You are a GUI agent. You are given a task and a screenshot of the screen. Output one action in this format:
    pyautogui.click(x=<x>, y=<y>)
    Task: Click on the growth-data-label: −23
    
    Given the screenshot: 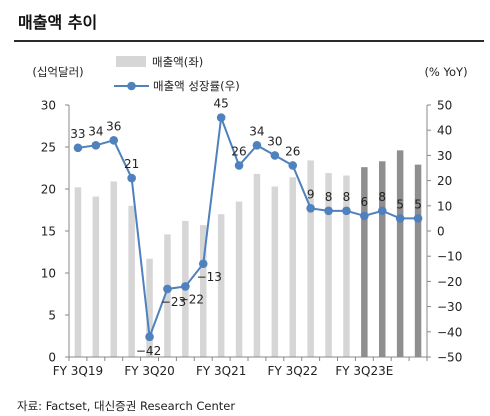 What is the action you would take?
    pyautogui.click(x=173, y=302)
    